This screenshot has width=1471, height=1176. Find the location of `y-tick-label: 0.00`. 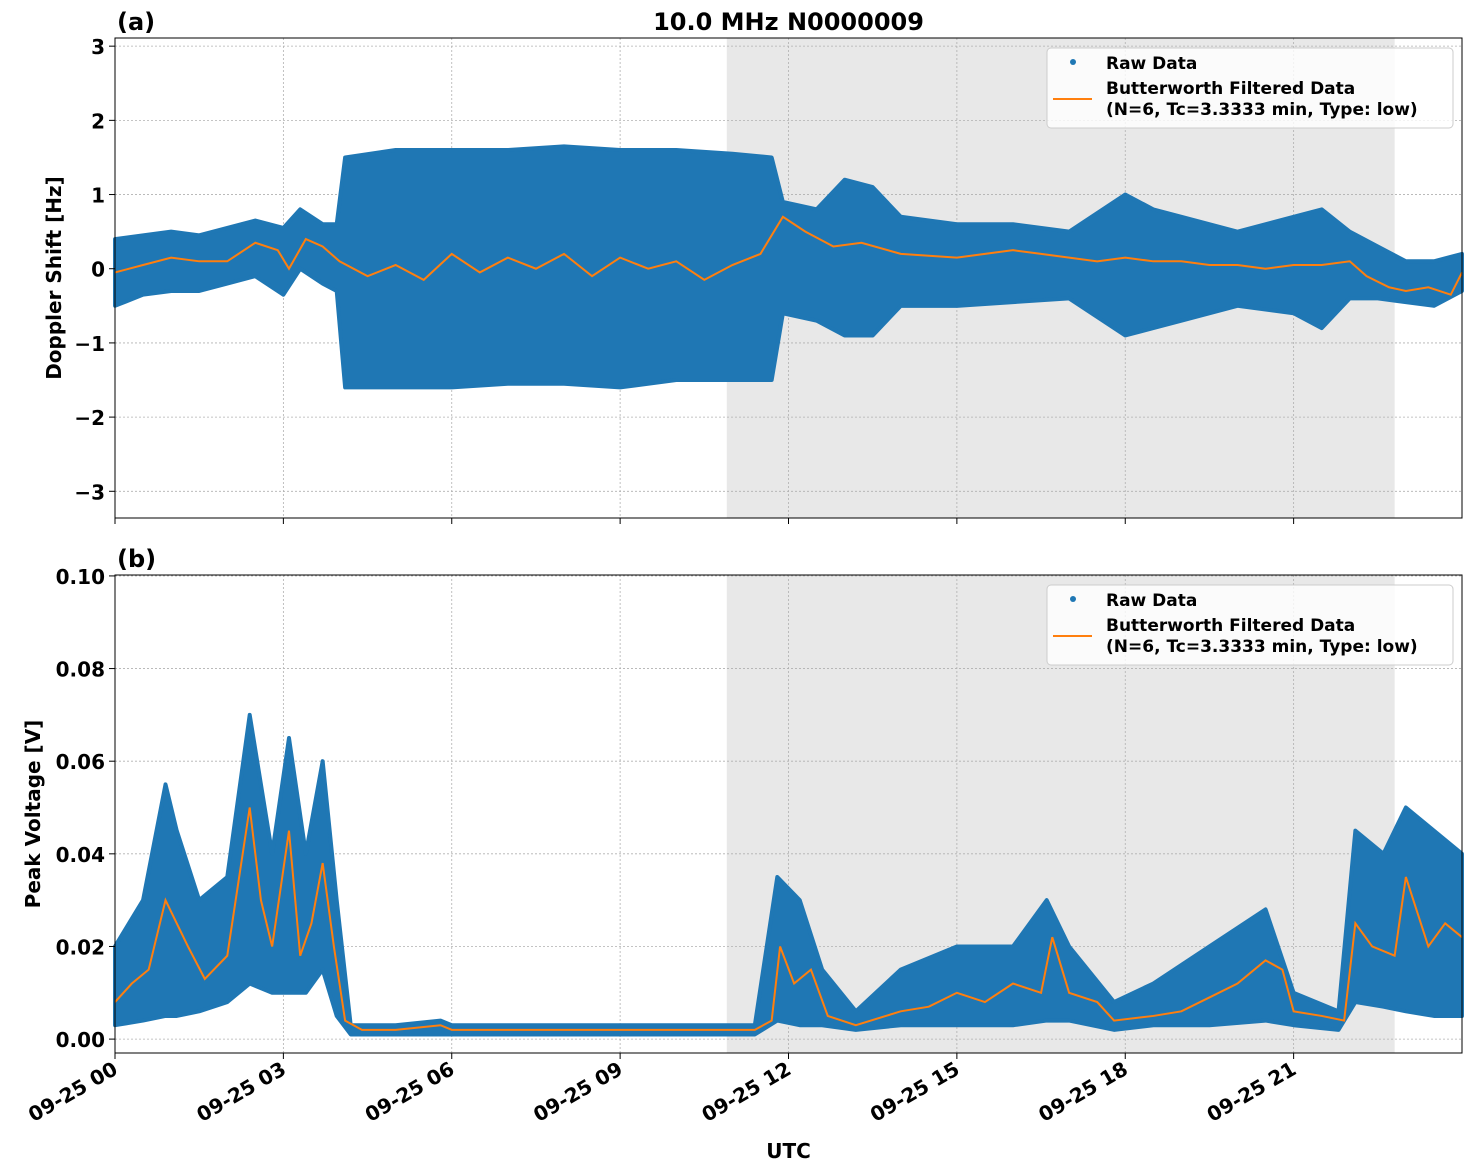

y-tick-label: 0.00 is located at coordinates (80, 1040).